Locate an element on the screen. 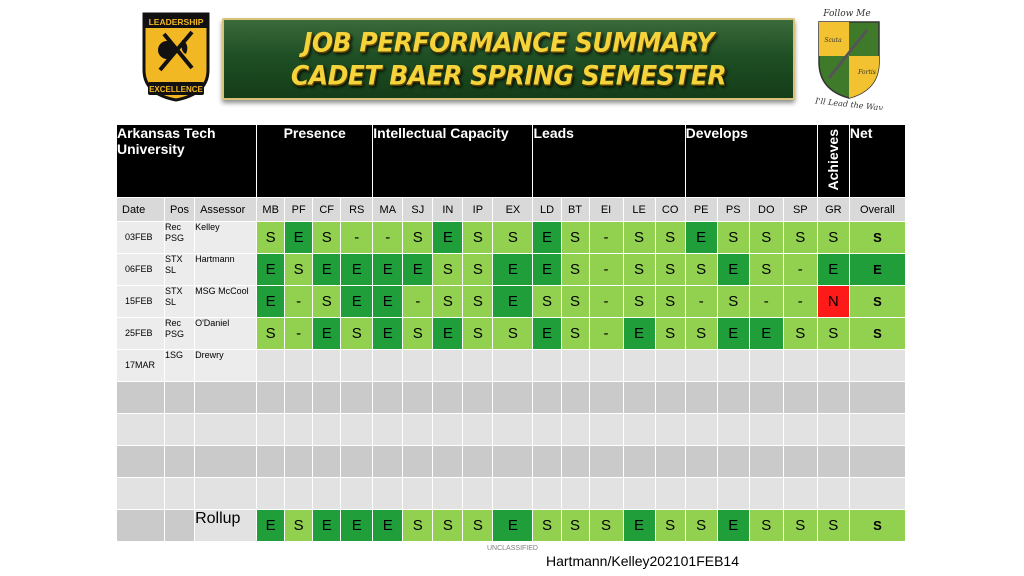 The image size is (1024, 576). pos-column-header: Pos is located at coordinates (180, 210).